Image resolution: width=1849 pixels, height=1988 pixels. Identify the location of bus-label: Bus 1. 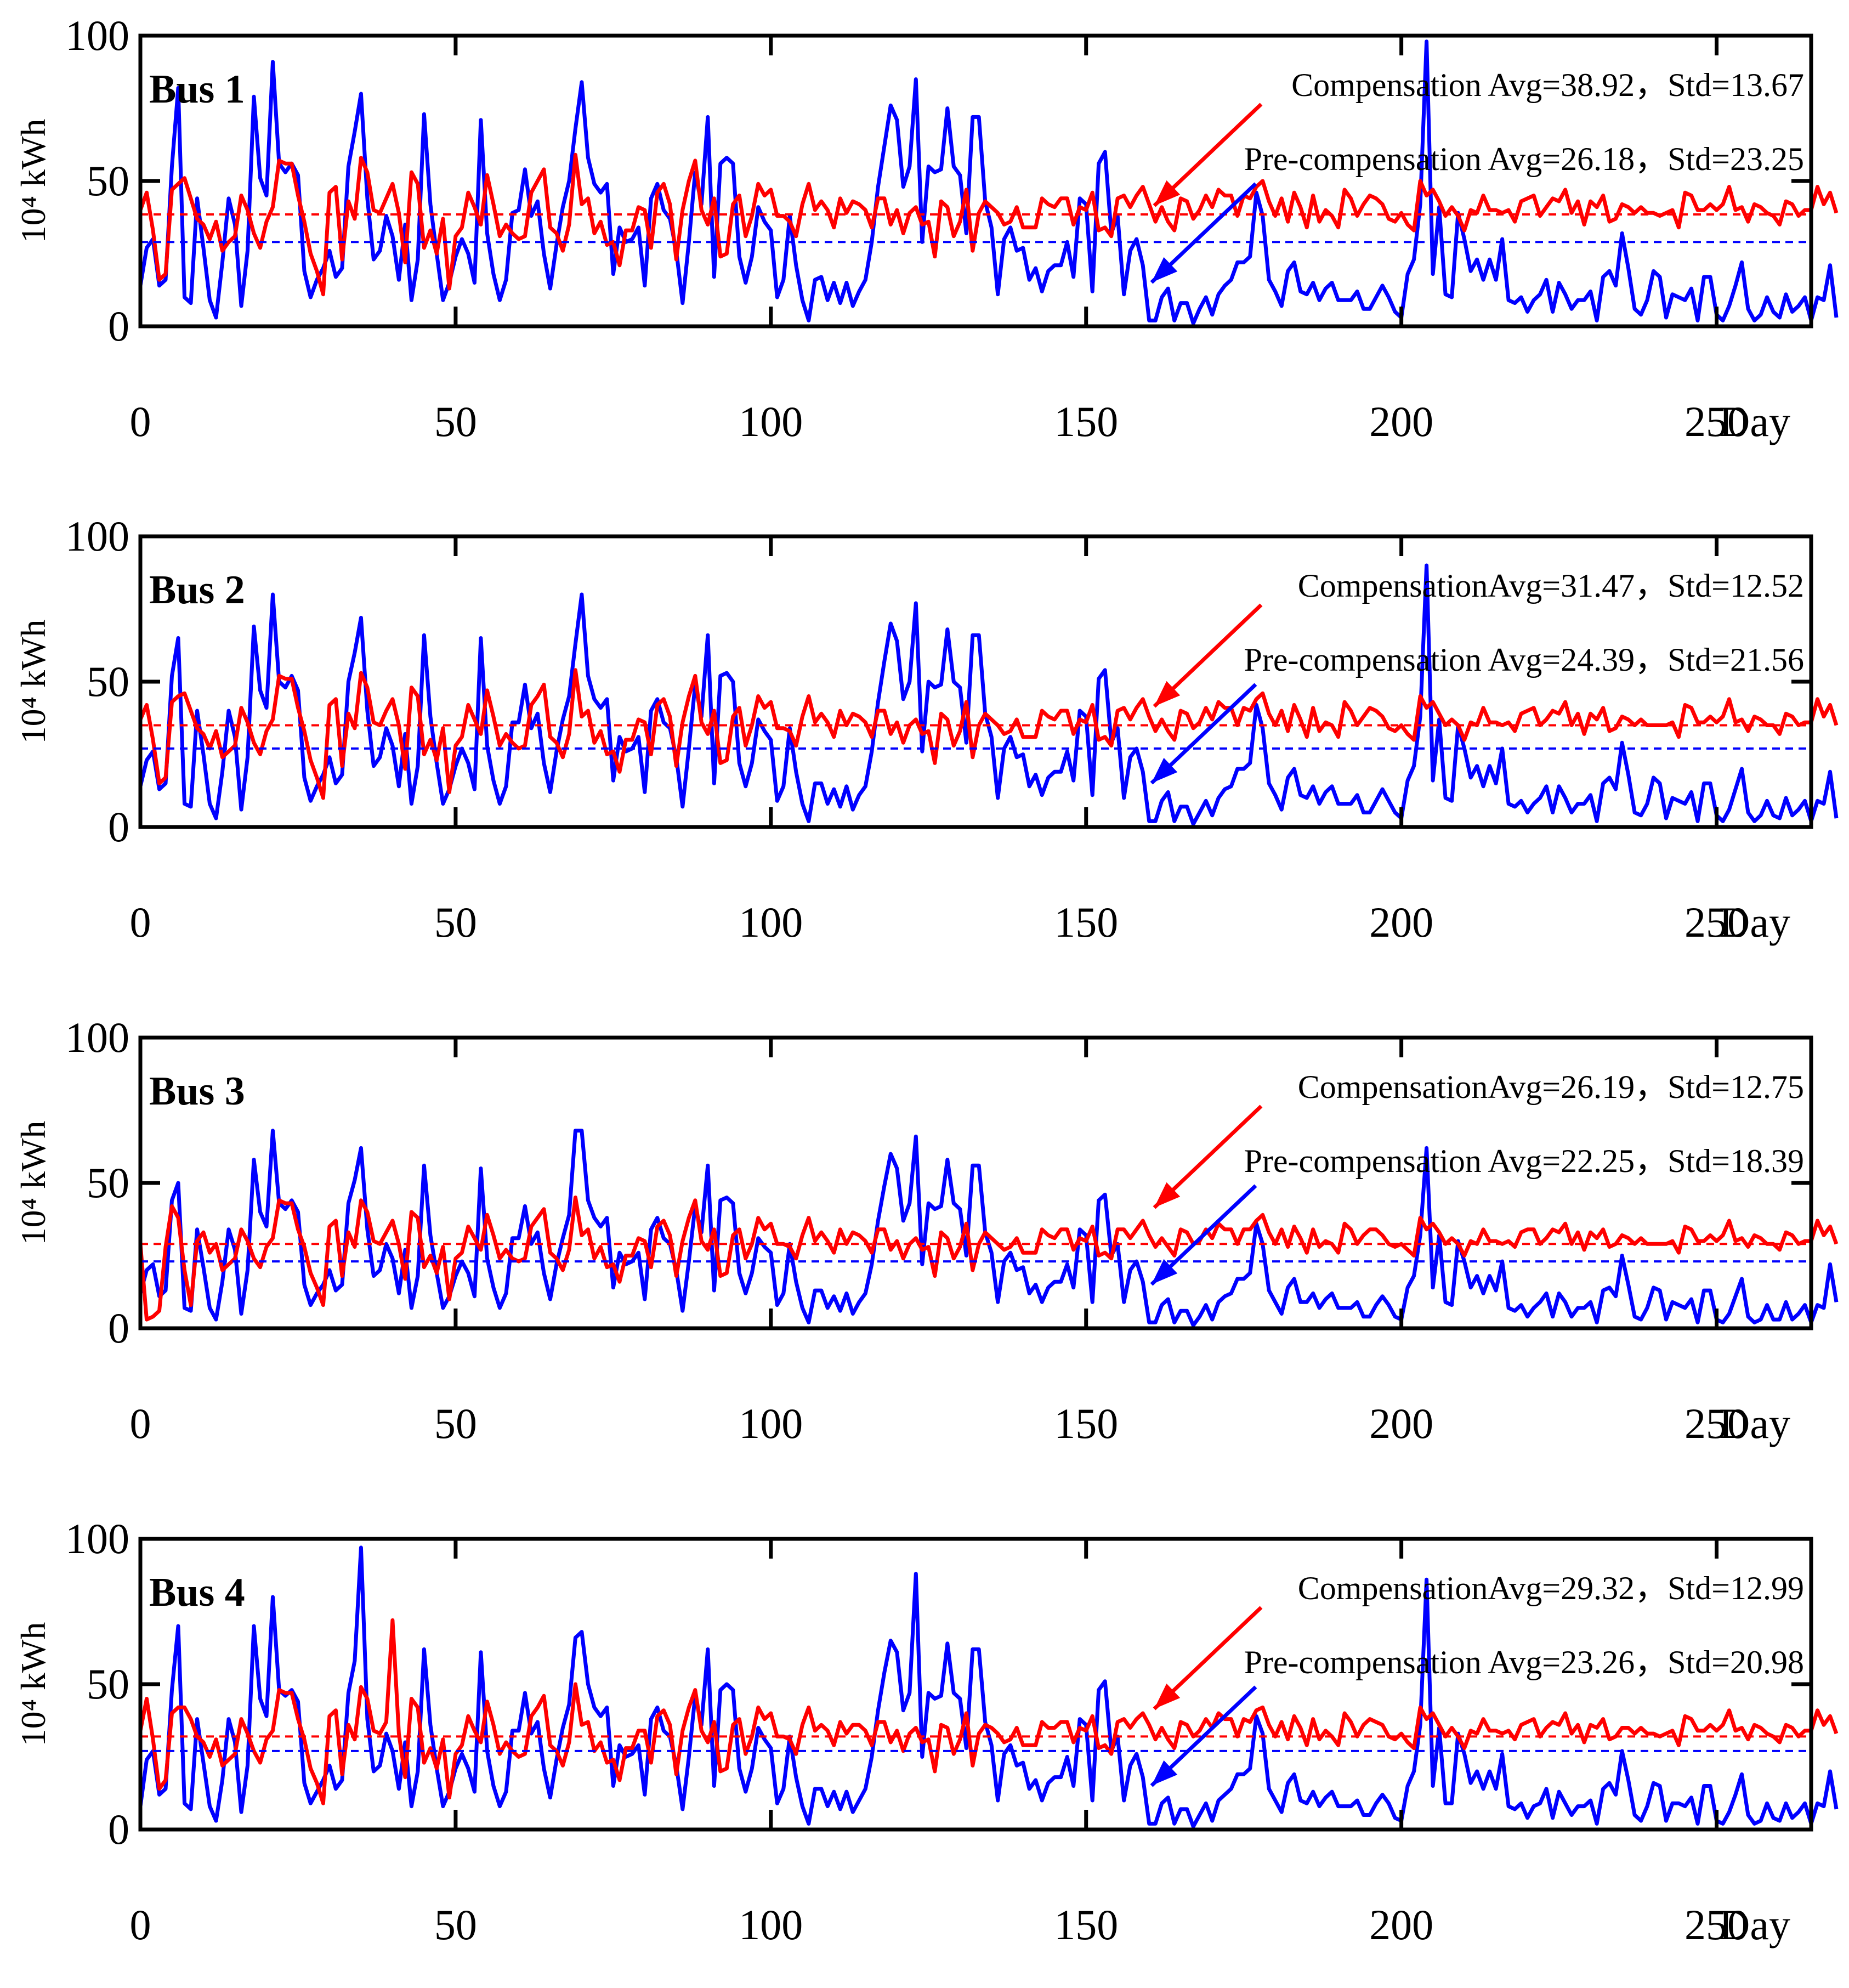
(197, 90).